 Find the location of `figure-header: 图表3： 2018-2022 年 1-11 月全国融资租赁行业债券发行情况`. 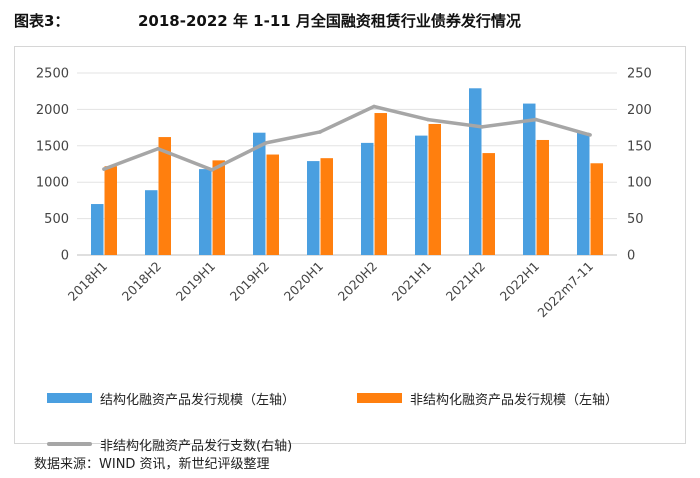

figure-header: 图表3： 2018-2022 年 1-11 月全国融资租赁行业债券发行情况 is located at coordinates (350, 21).